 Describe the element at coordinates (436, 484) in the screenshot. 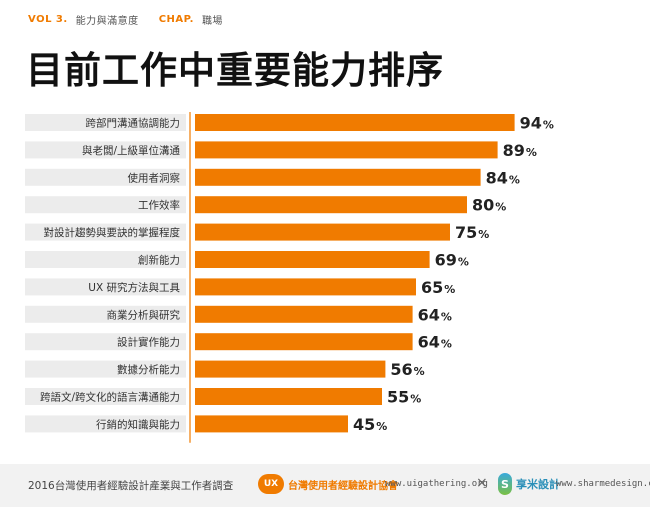

I see `uxa-url: www.uigathering.org` at that location.